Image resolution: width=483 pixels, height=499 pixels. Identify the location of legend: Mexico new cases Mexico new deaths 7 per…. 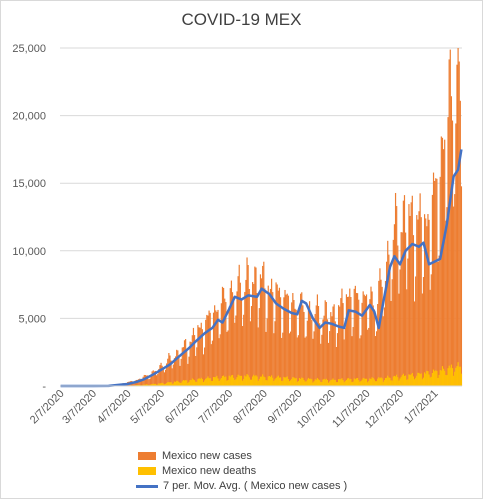
(241, 471).